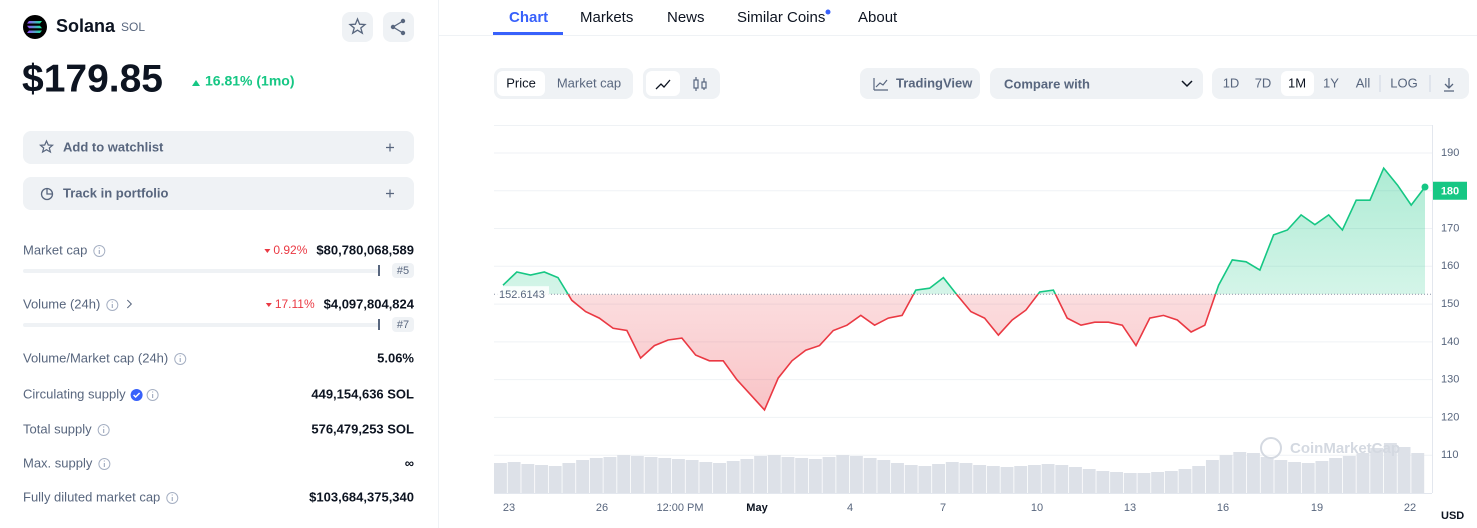  Describe the element at coordinates (1450, 153) in the screenshot. I see `y-tick-label: 190` at that location.